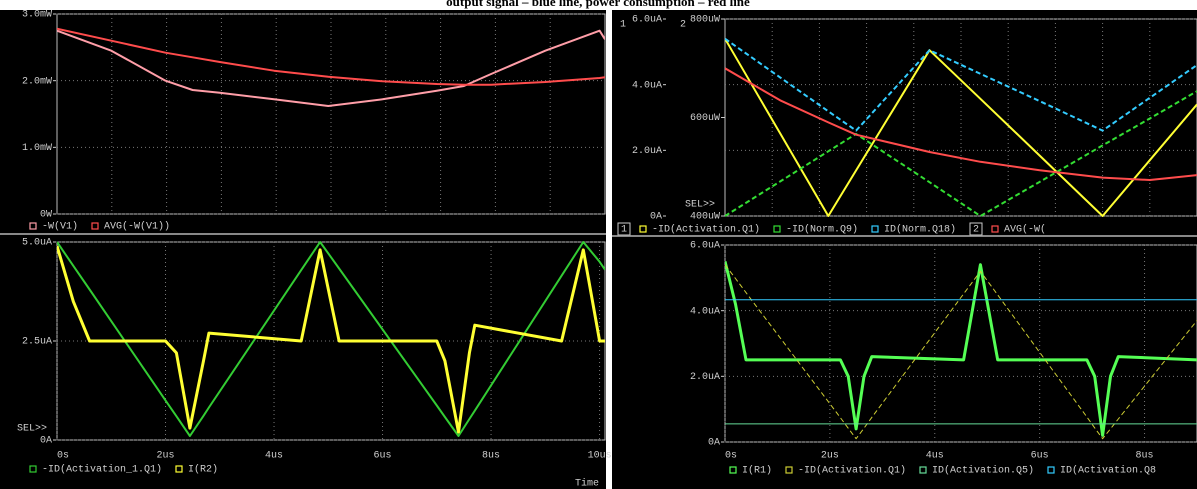 Image resolution: width=1197 pixels, height=489 pixels. What do you see at coordinates (757, 471) in the screenshot?
I see `legend-label: I(R1)` at bounding box center [757, 471].